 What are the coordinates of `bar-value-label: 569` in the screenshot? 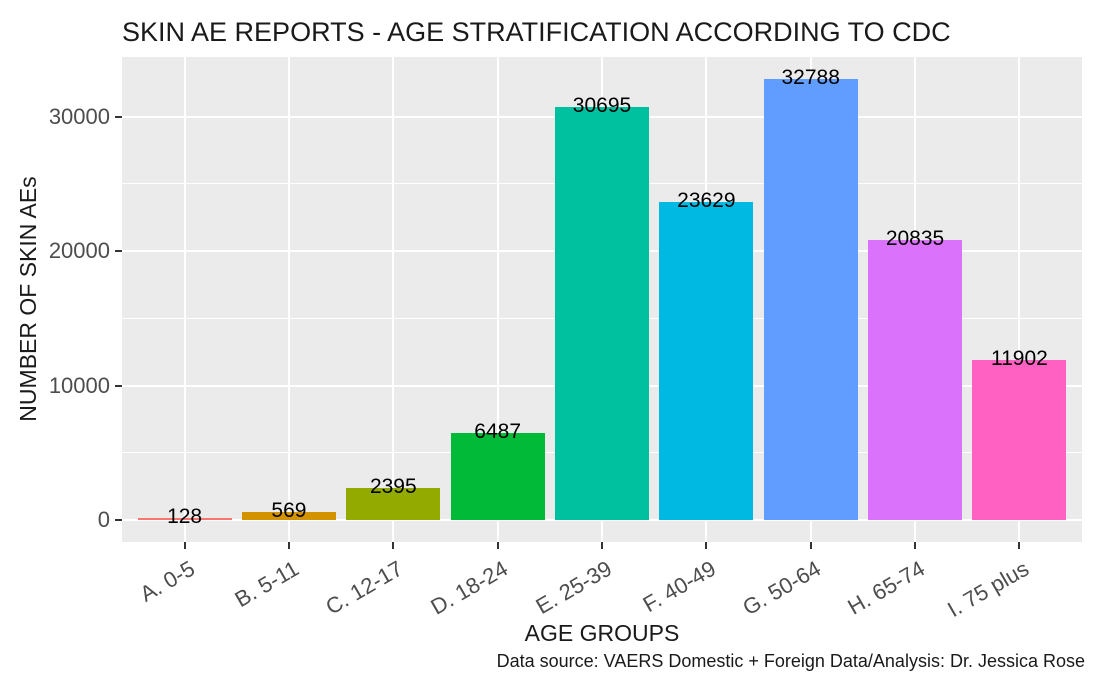 It's located at (289, 511).